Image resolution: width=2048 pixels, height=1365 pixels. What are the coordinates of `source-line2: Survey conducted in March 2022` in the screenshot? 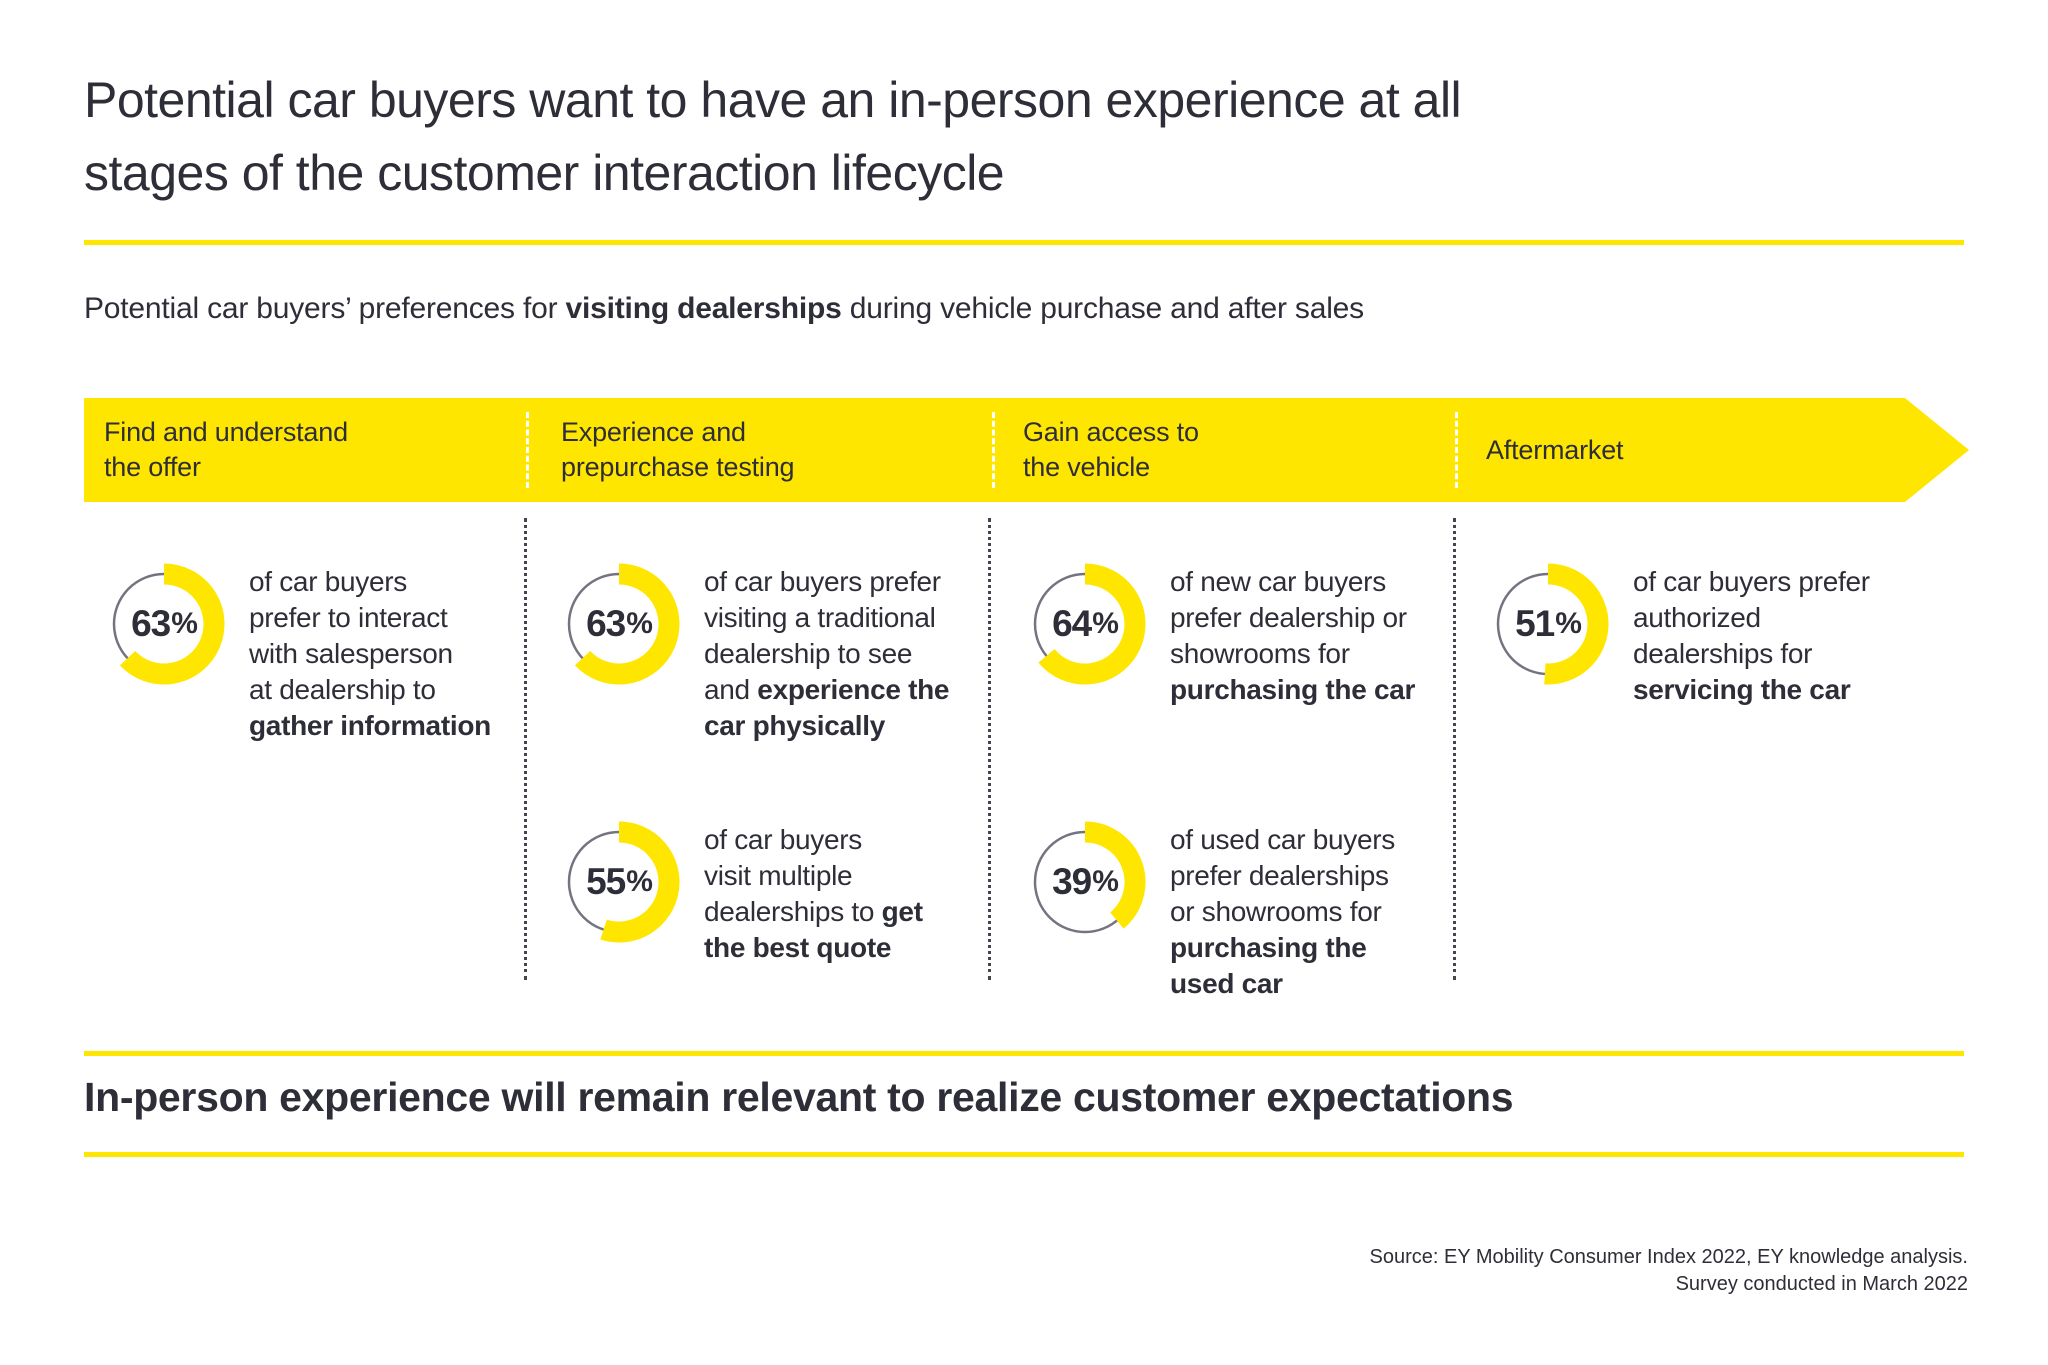 It's located at (1821, 1284).